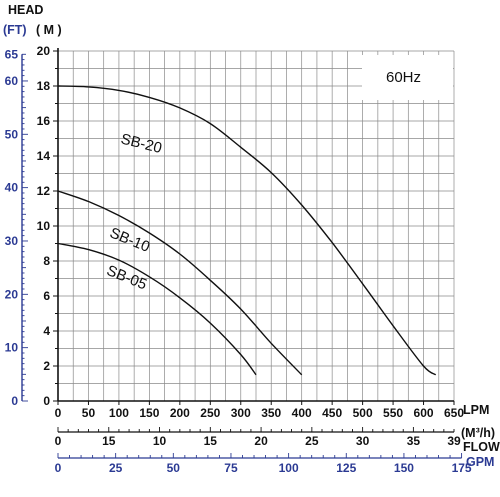  What do you see at coordinates (261, 441) in the screenshot?
I see `x-tick-label-m3h: 20` at bounding box center [261, 441].